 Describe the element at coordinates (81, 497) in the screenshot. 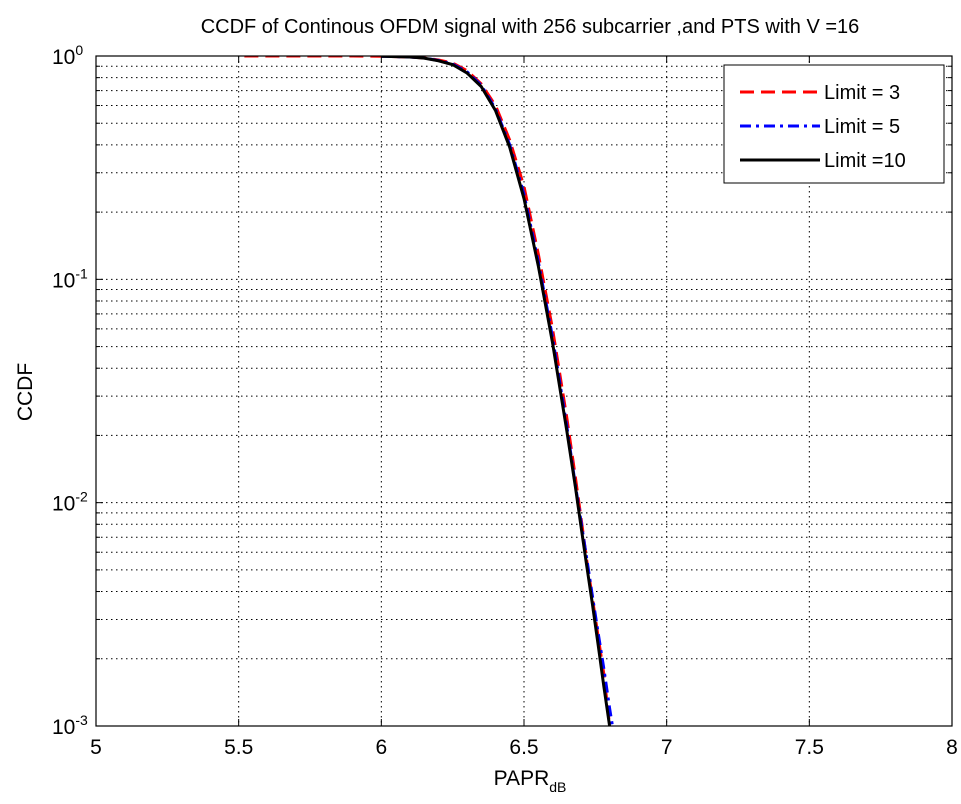

I see `y-tick-label-exponent: -2` at that location.